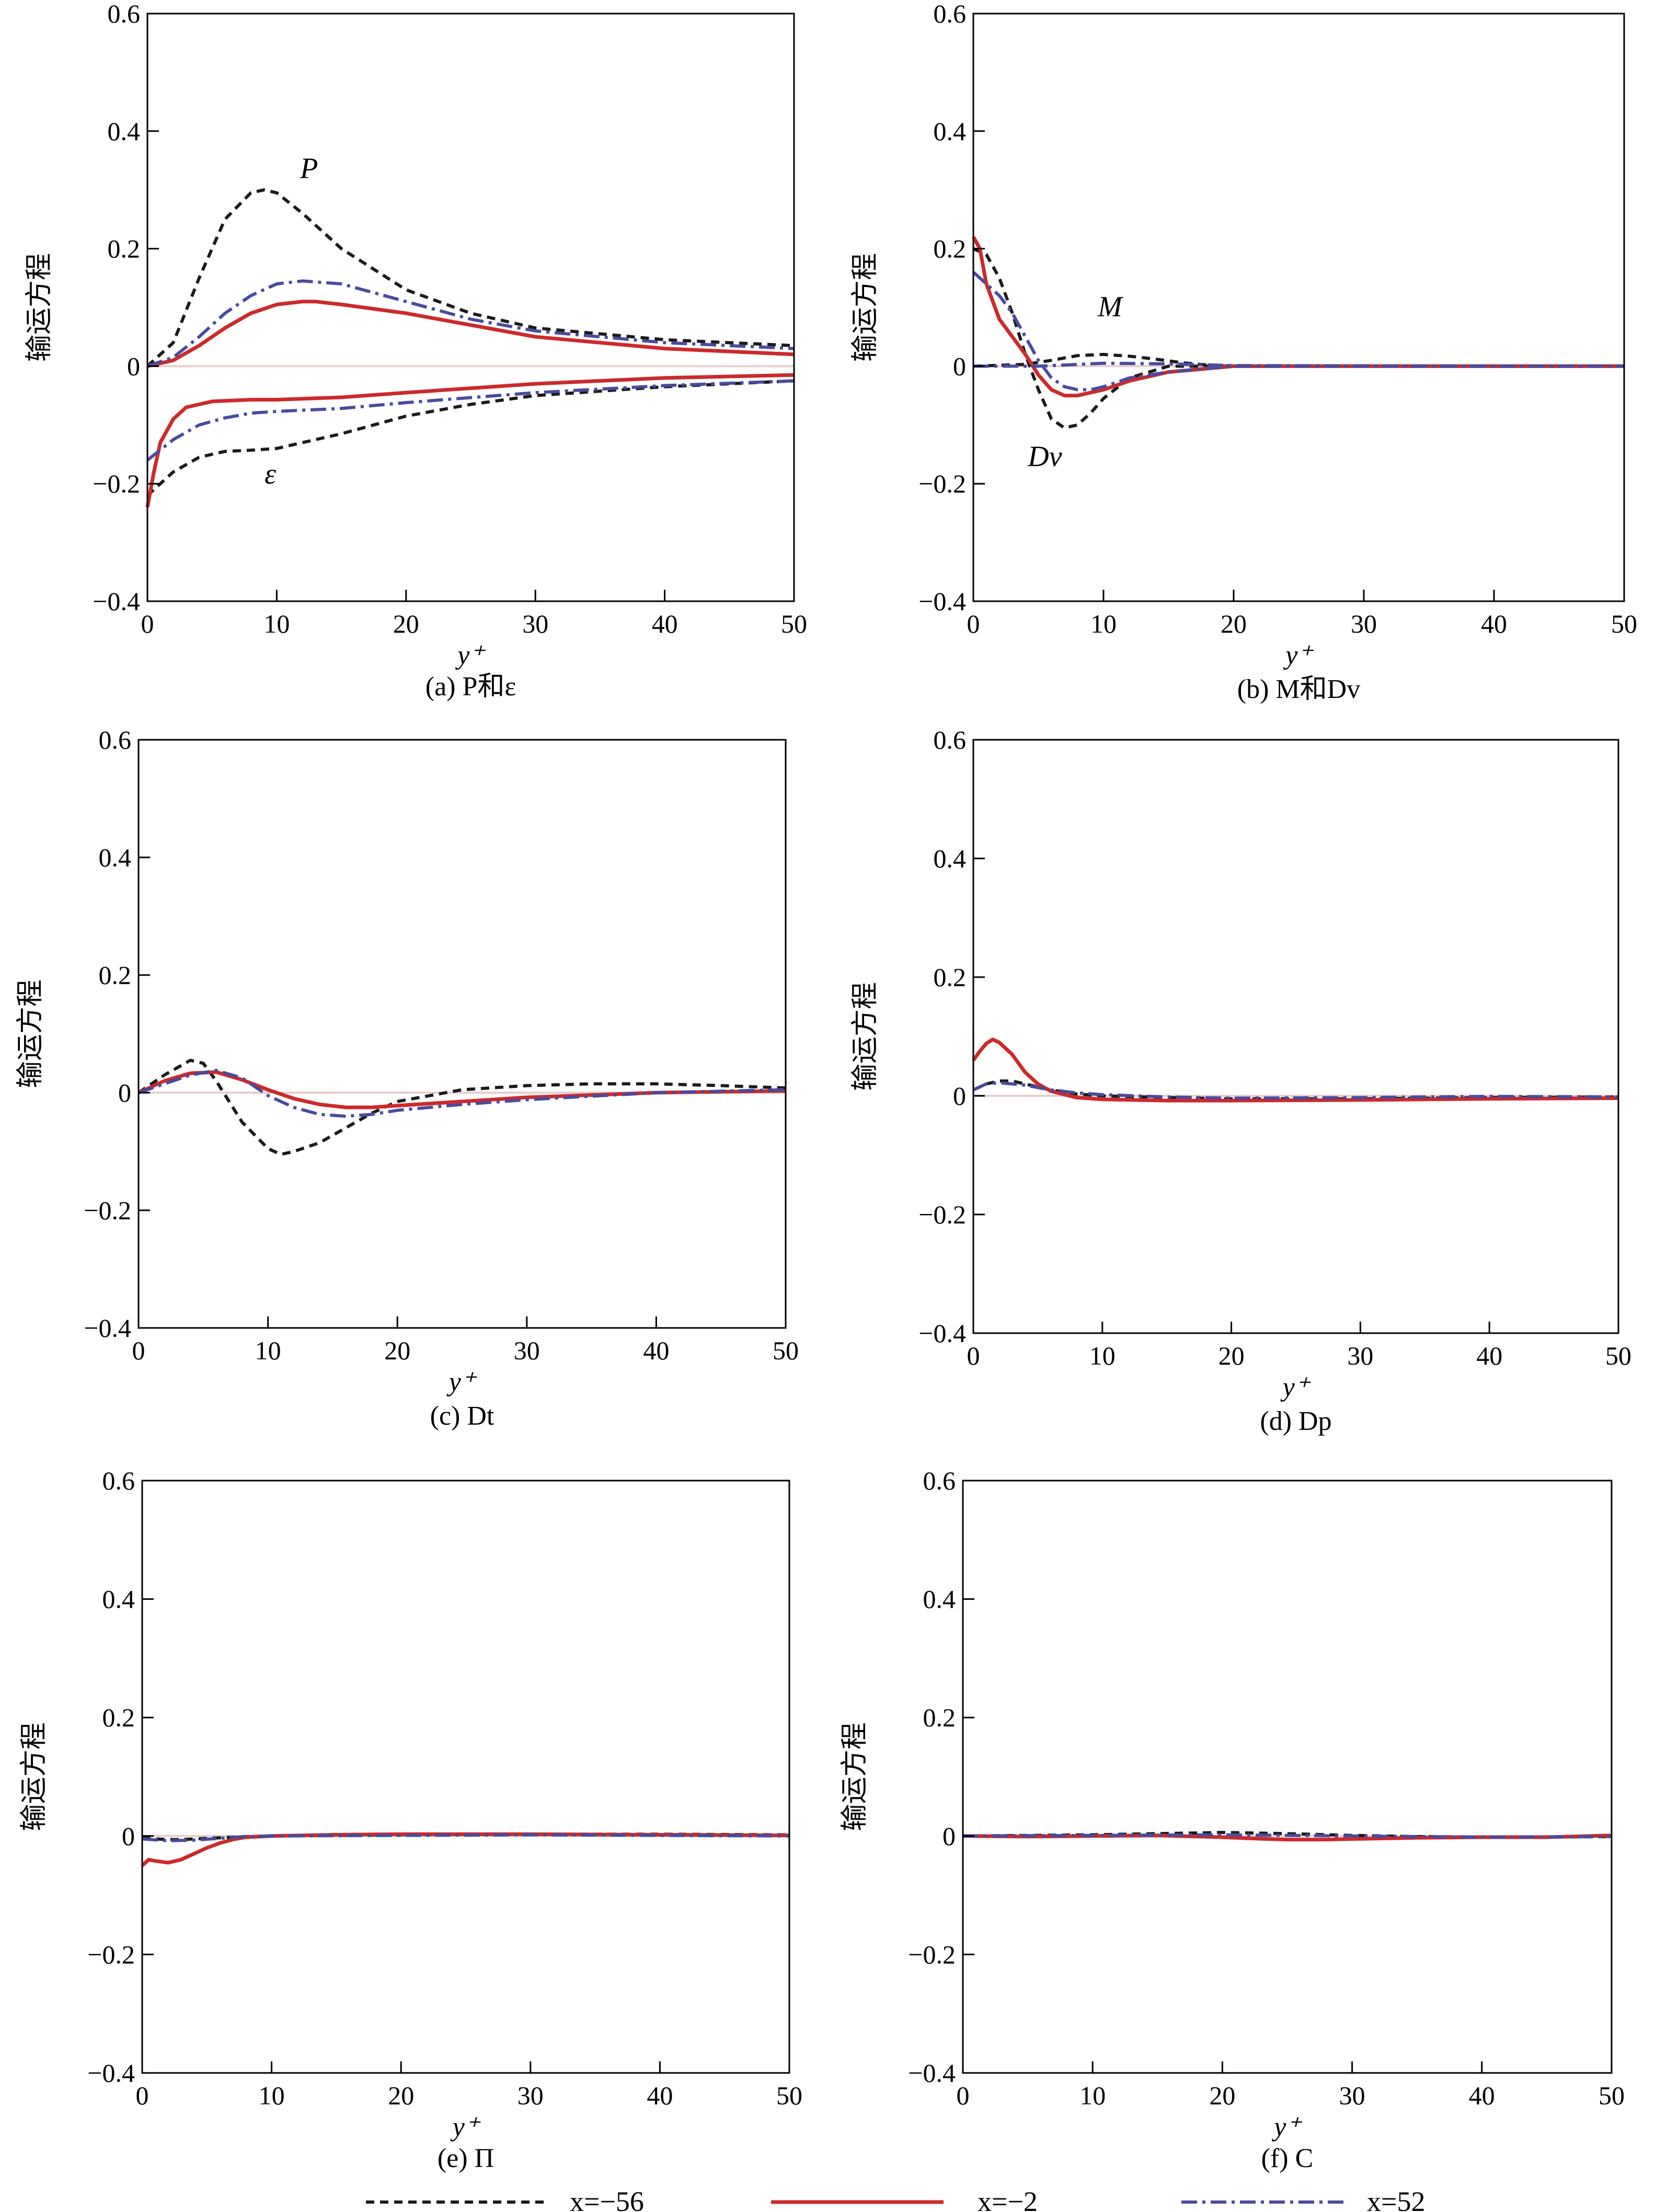 The width and height of the screenshot is (1667, 2212). Describe the element at coordinates (1044, 457) in the screenshot. I see `curve-annotation: Dv` at that location.